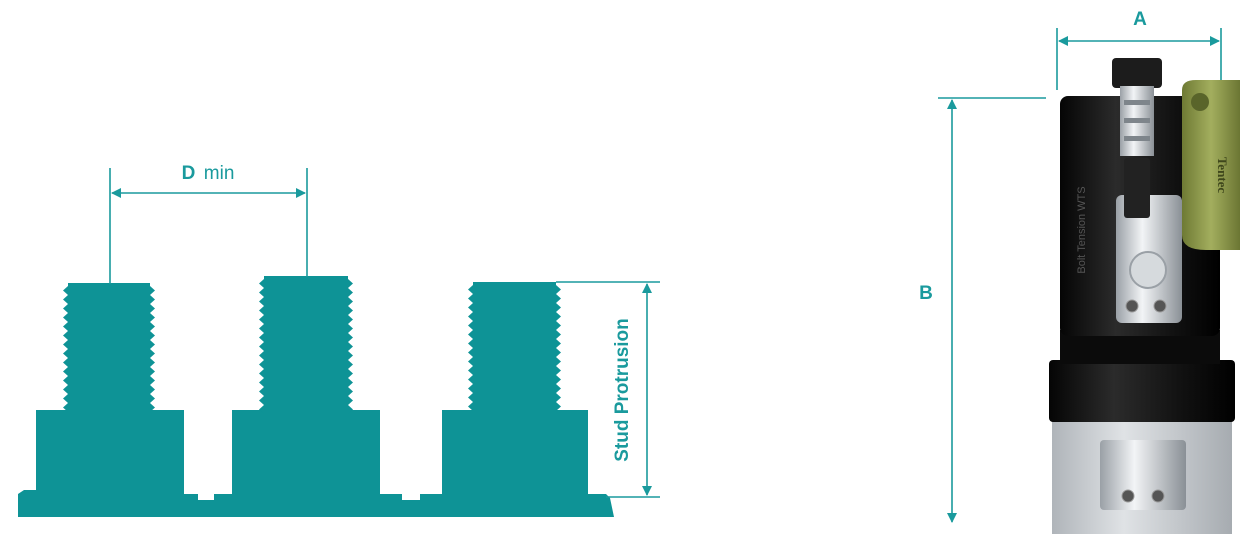 The height and width of the screenshot is (534, 1242). Describe the element at coordinates (1140, 19) in the screenshot. I see `a-label: A` at that location.